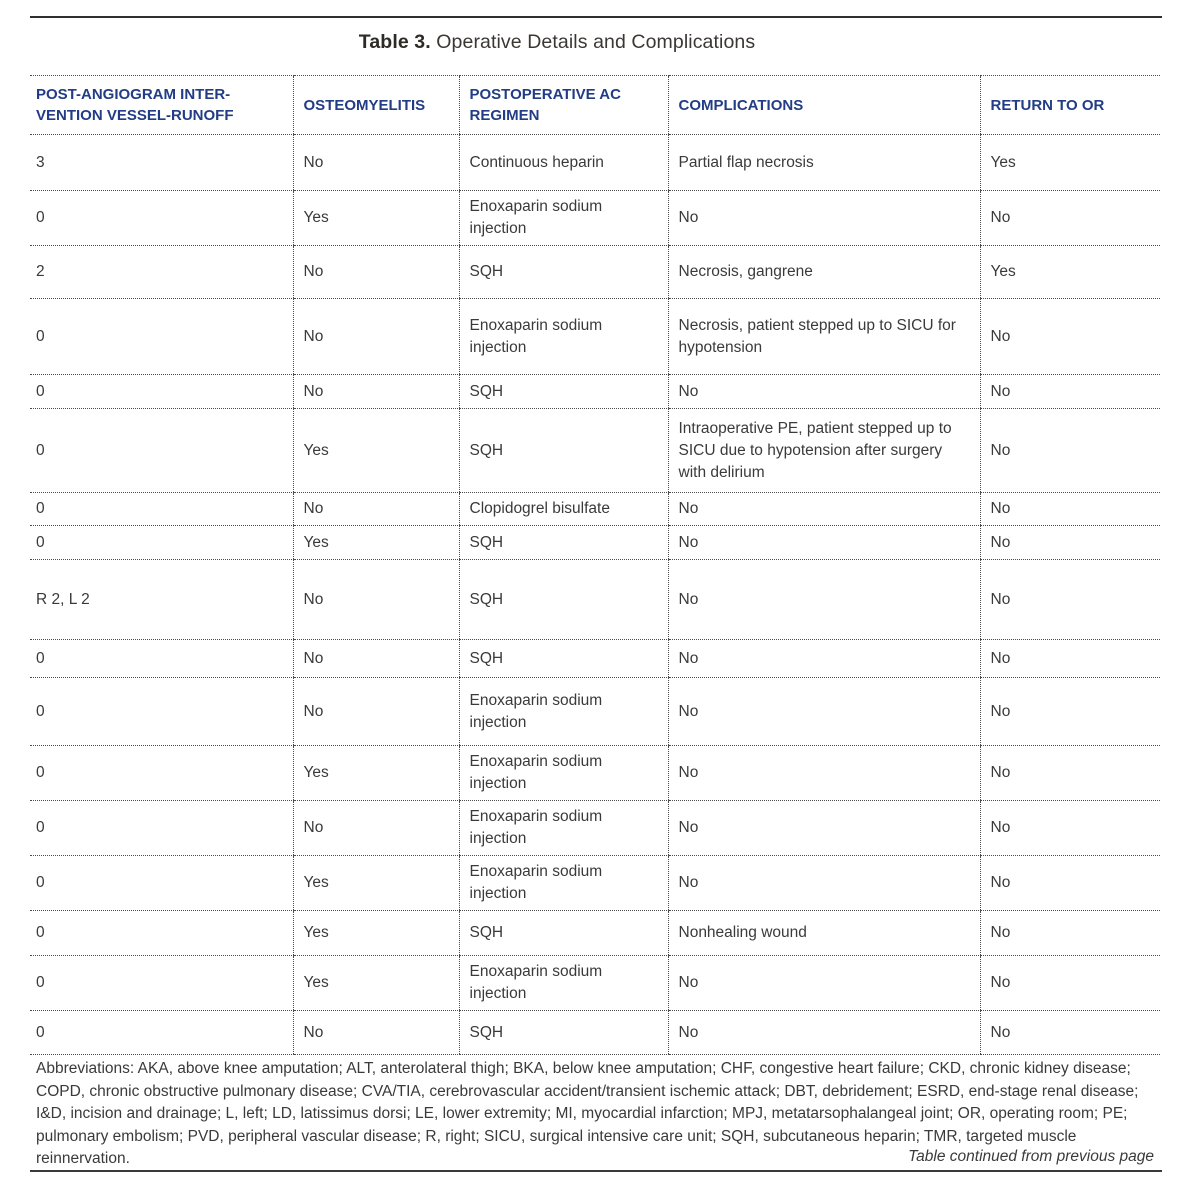  I want to click on table-number-label: Table 3., so click(394, 42).